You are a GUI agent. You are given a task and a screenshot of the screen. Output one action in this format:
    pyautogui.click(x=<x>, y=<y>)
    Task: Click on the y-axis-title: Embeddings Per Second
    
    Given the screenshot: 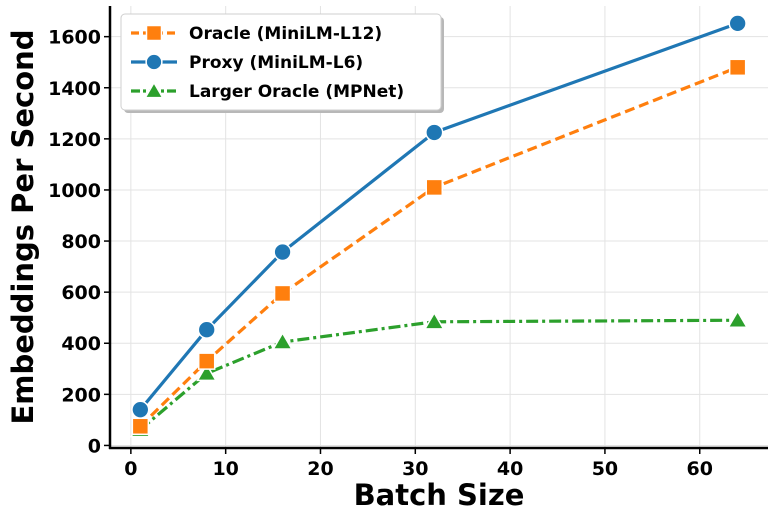 What is the action you would take?
    pyautogui.click(x=23, y=226)
    